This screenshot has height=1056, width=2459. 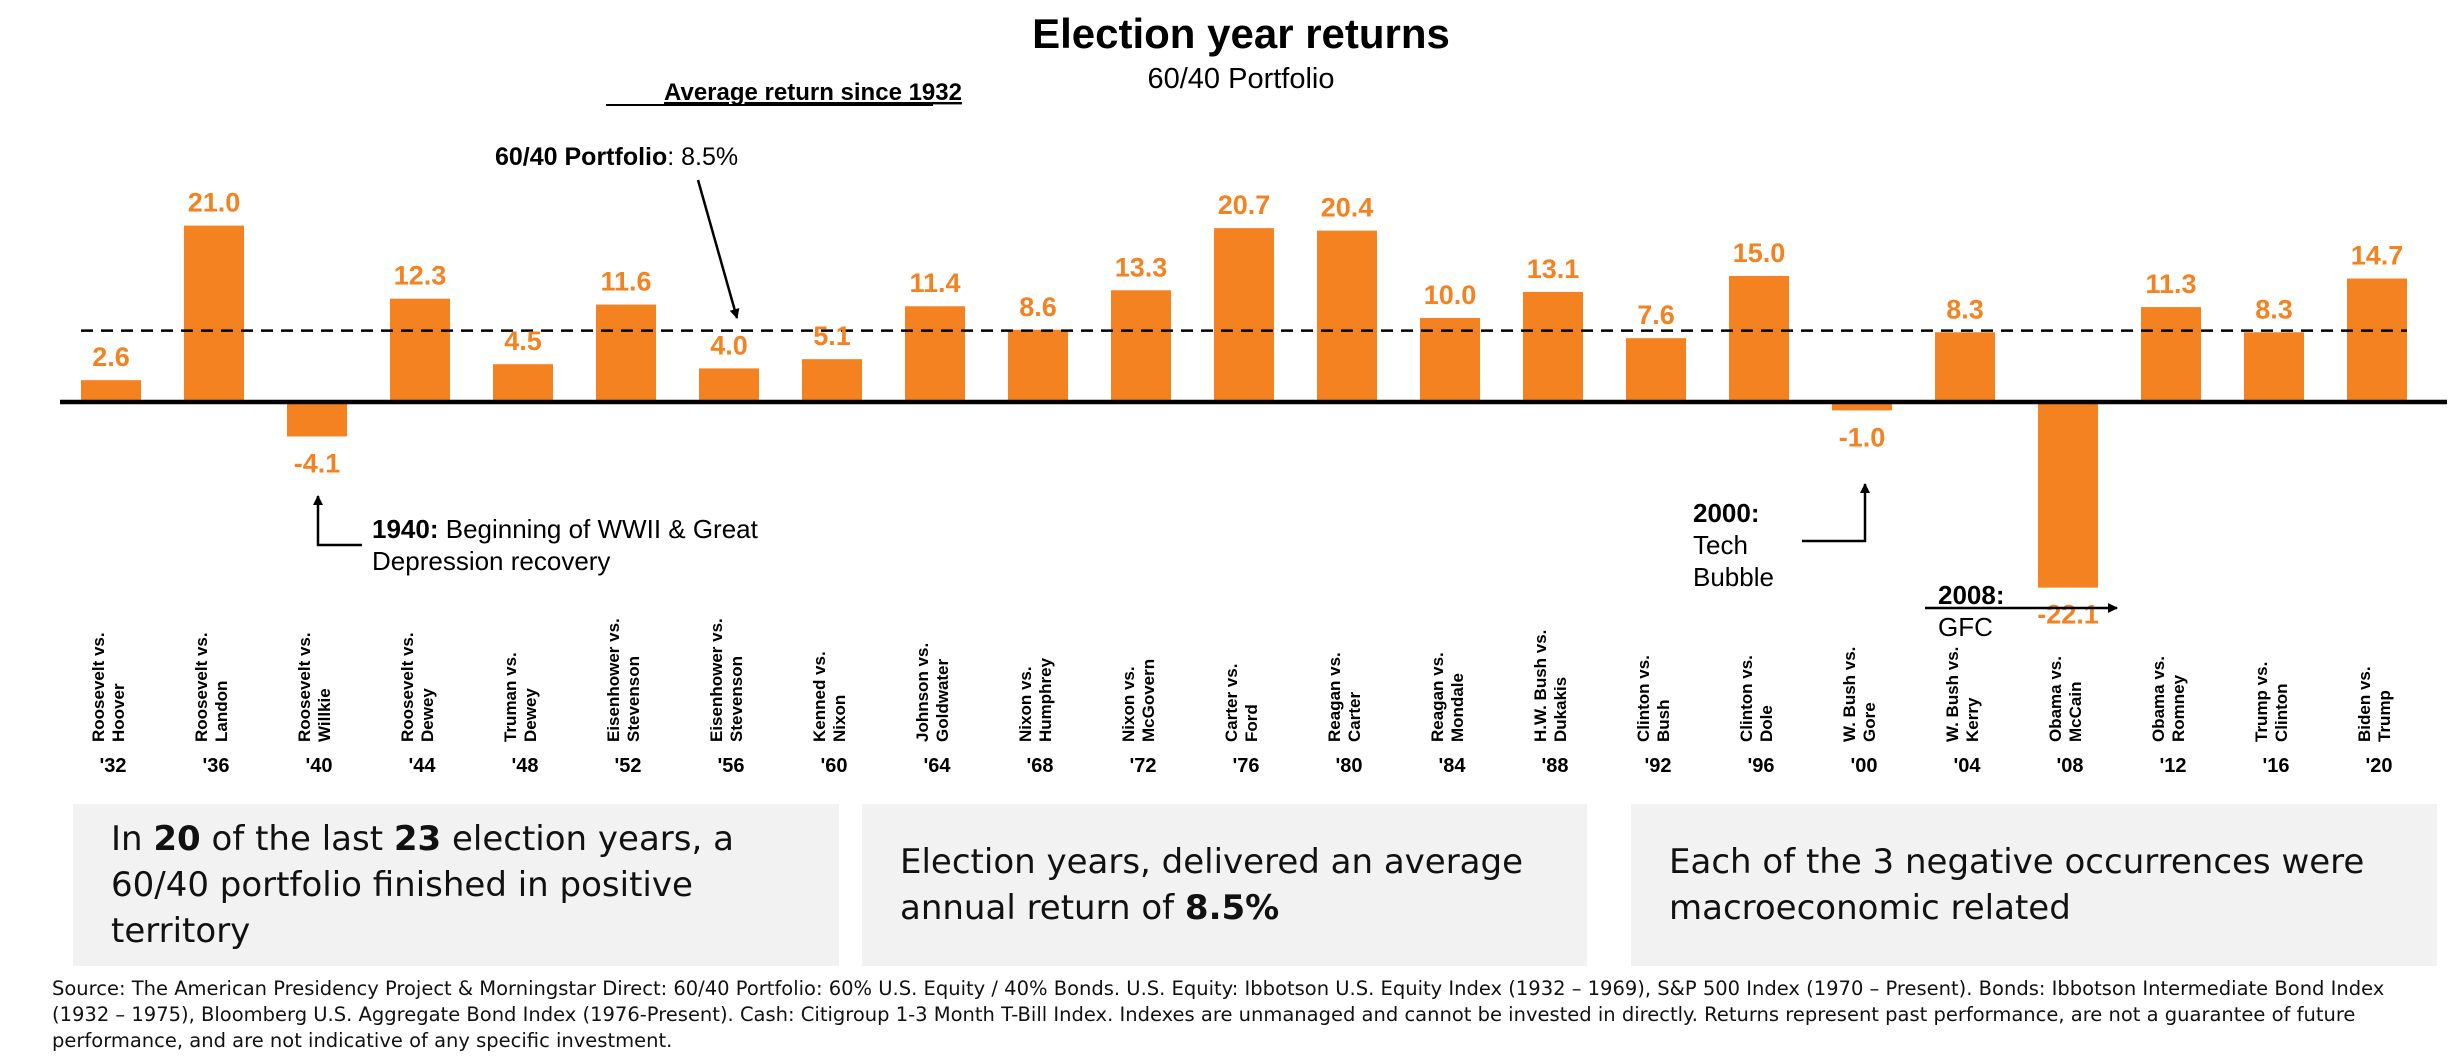 I want to click on matchup-label-13-a: Reagan vs., so click(x=1437, y=697).